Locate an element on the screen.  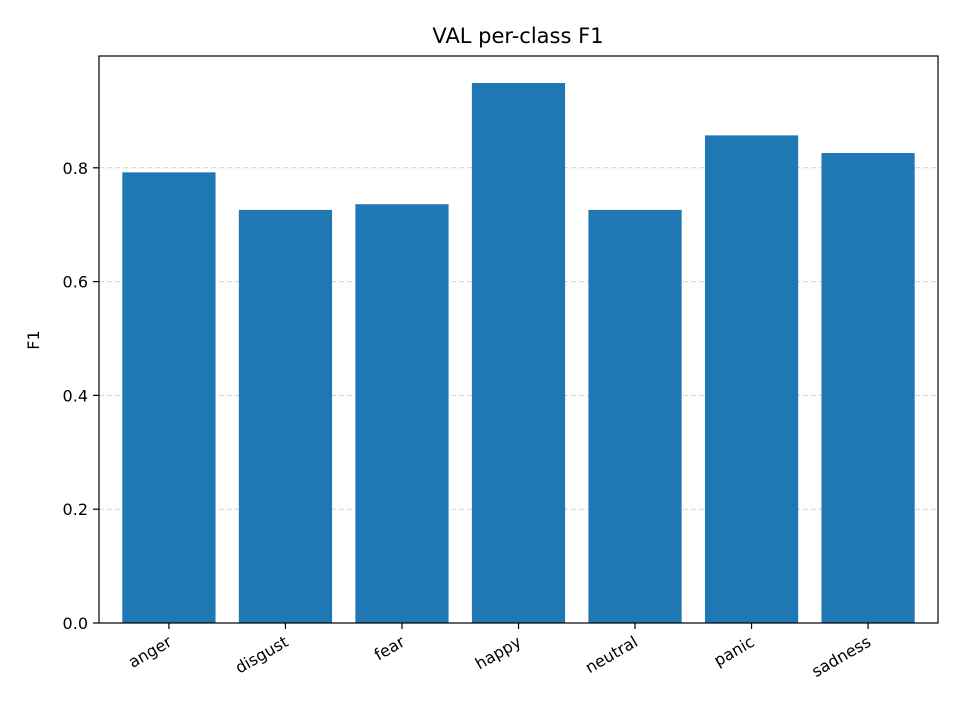
y-tick-label: 0.8 is located at coordinates (75, 168).